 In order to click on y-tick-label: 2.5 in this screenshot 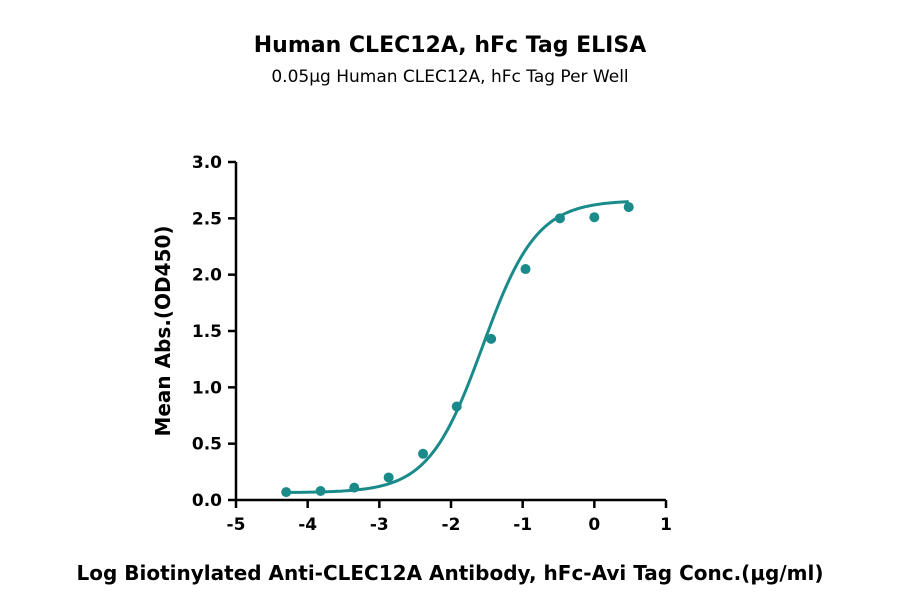, I will do `click(207, 219)`.